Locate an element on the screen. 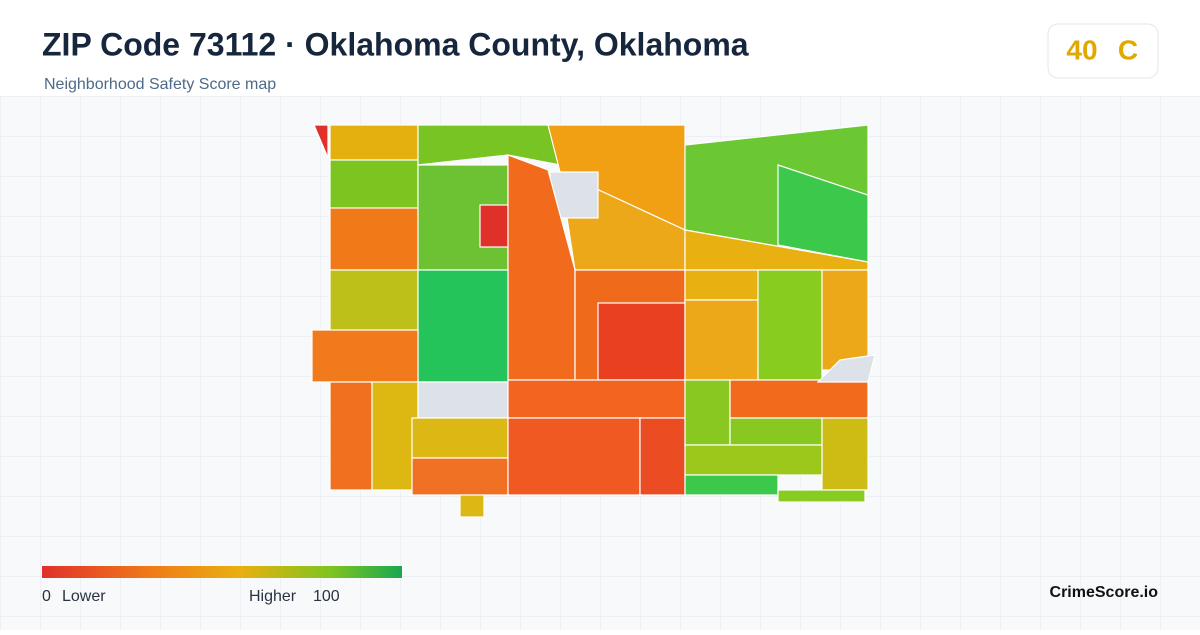 Image resolution: width=1200 pixels, height=635 pixels. legend-max: 100 is located at coordinates (326, 596).